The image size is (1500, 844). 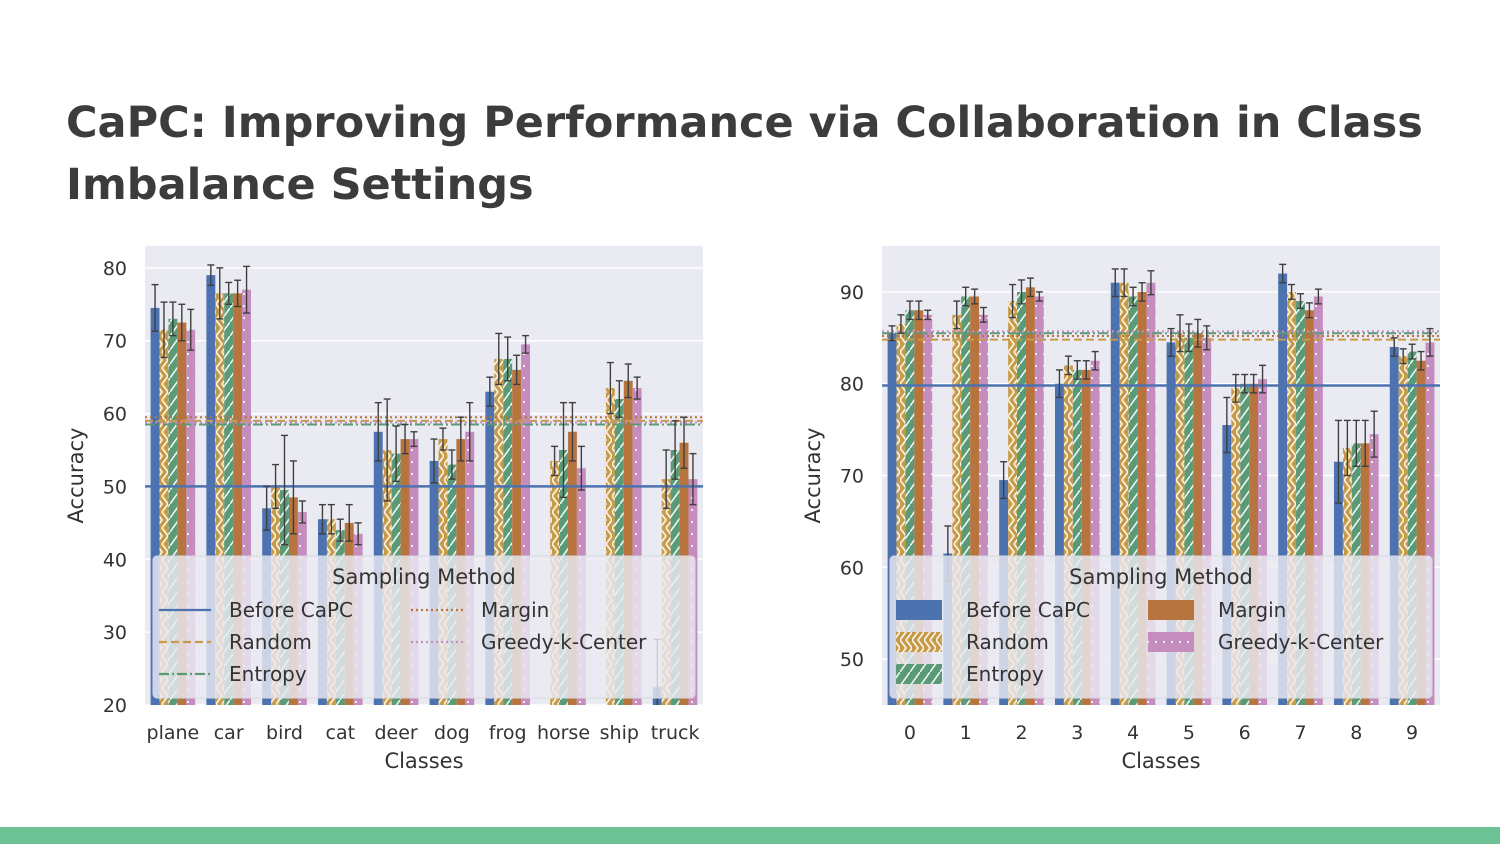 I want to click on y-tick-label: 70, so click(x=852, y=477).